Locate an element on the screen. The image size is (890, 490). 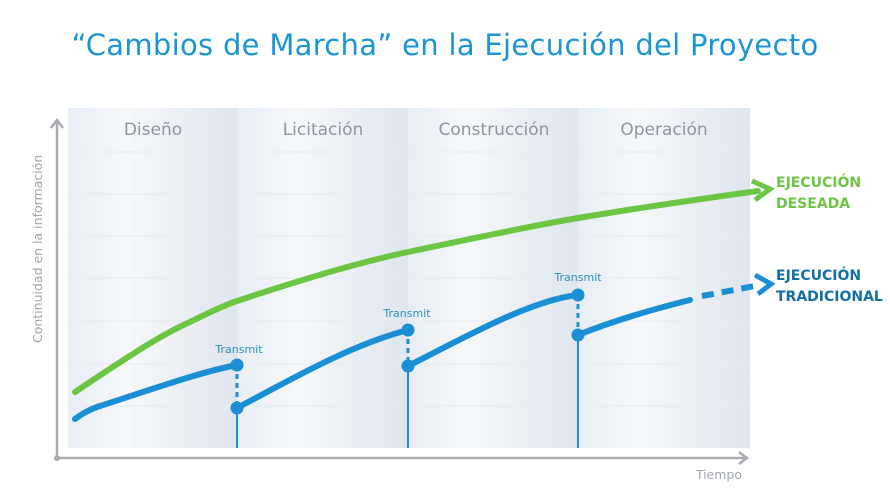
phase-label-construccion: Construcción is located at coordinates (494, 130).